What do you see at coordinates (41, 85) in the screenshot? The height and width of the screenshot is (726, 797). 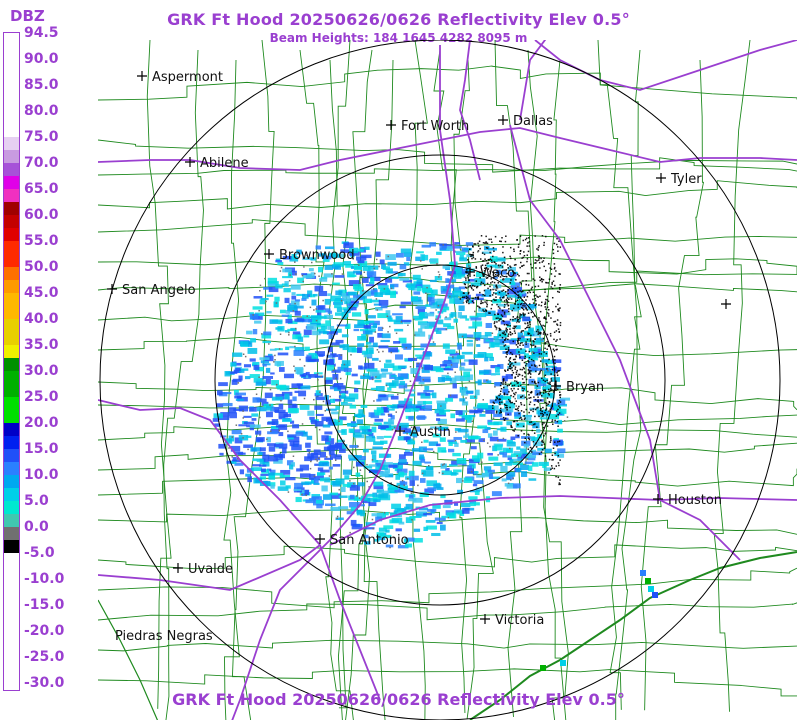 I see `legend-tick-label: 85.0` at bounding box center [41, 85].